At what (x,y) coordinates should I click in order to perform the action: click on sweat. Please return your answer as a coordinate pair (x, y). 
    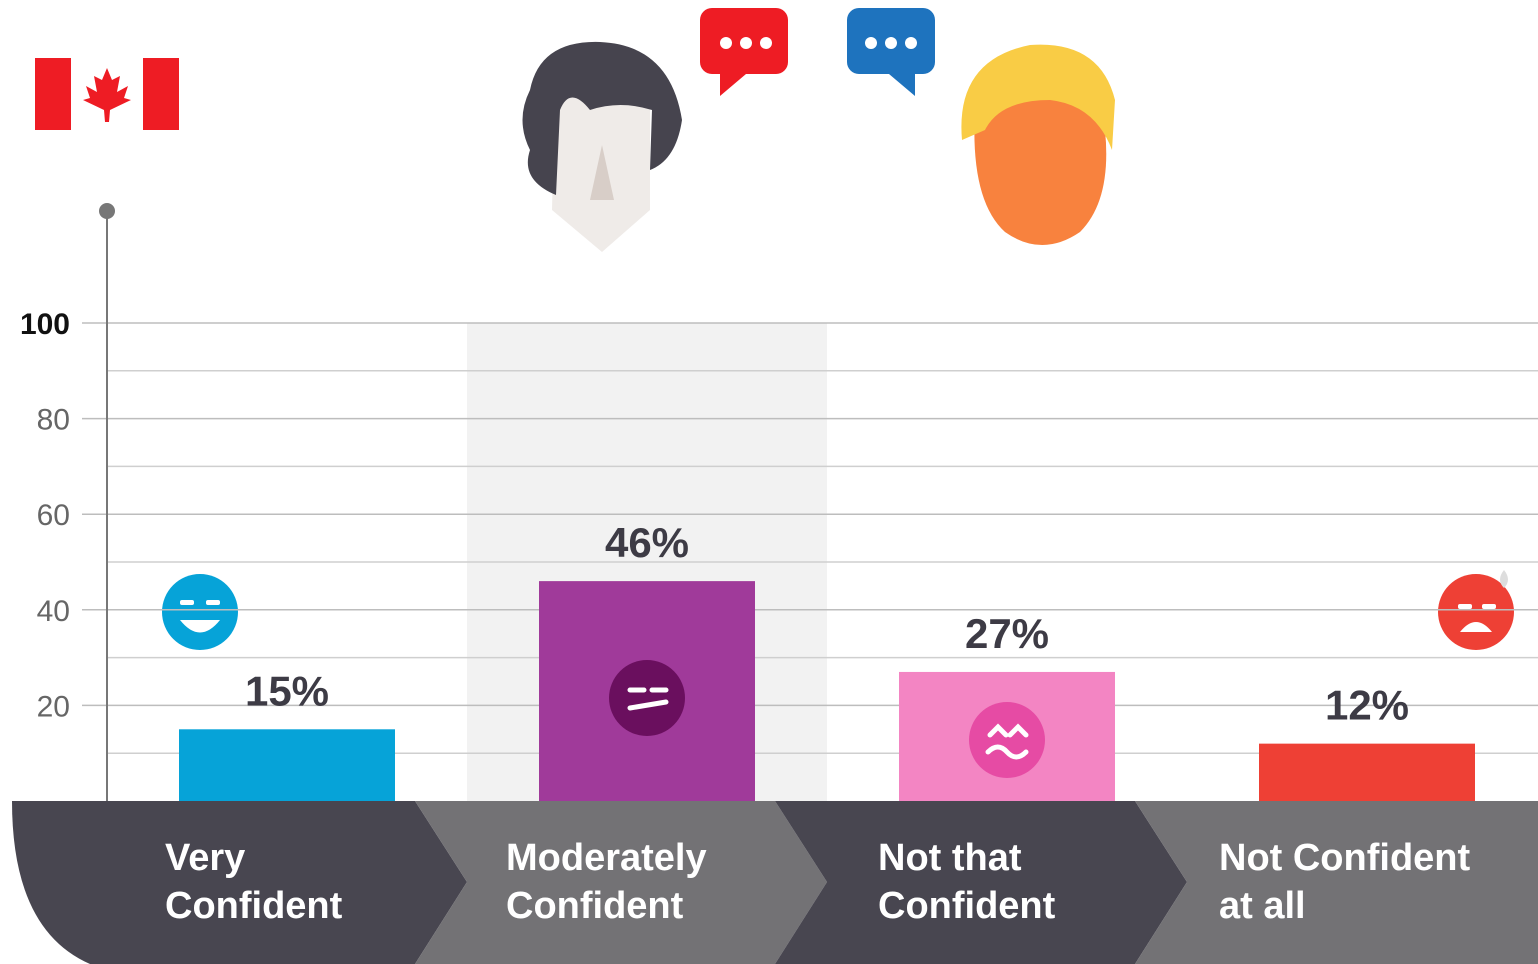
    Looking at the image, I should click on (1504, 579).